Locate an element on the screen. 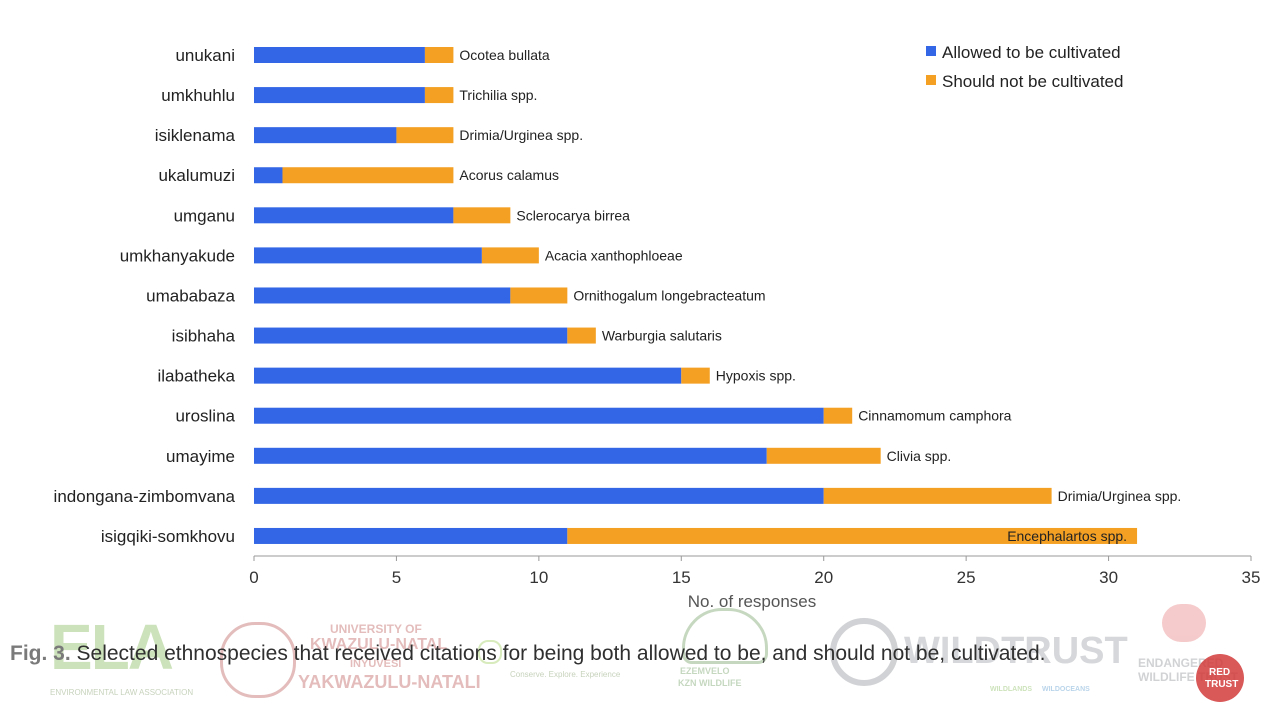 The height and width of the screenshot is (720, 1280). species-label: Encephalartos spp. is located at coordinates (1067, 536).